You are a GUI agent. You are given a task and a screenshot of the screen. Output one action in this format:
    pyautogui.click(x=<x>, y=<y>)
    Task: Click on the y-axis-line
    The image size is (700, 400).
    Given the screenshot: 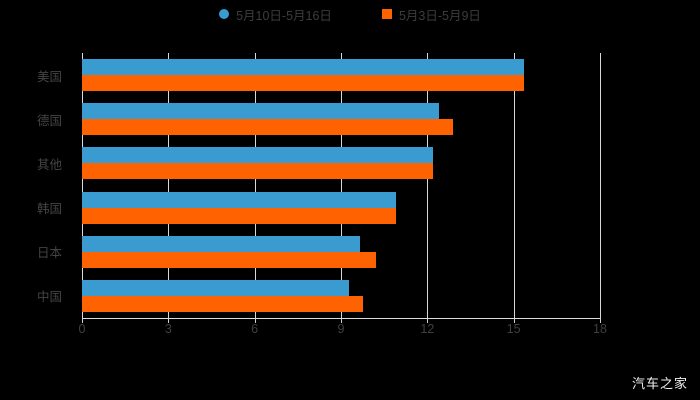 What is the action you would take?
    pyautogui.click(x=82, y=185)
    